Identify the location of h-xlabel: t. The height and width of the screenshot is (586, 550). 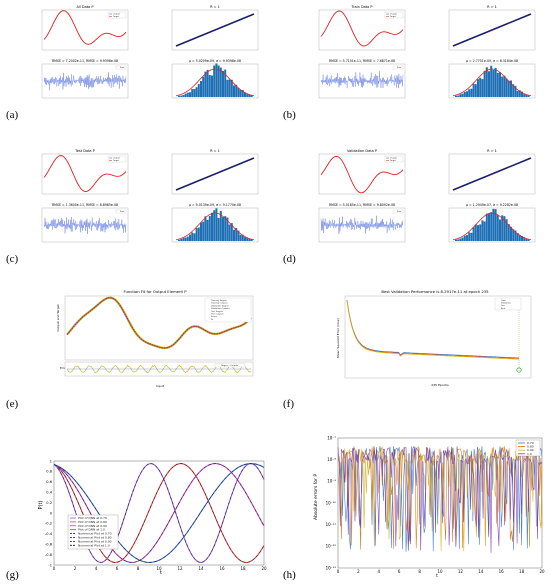
(437, 575).